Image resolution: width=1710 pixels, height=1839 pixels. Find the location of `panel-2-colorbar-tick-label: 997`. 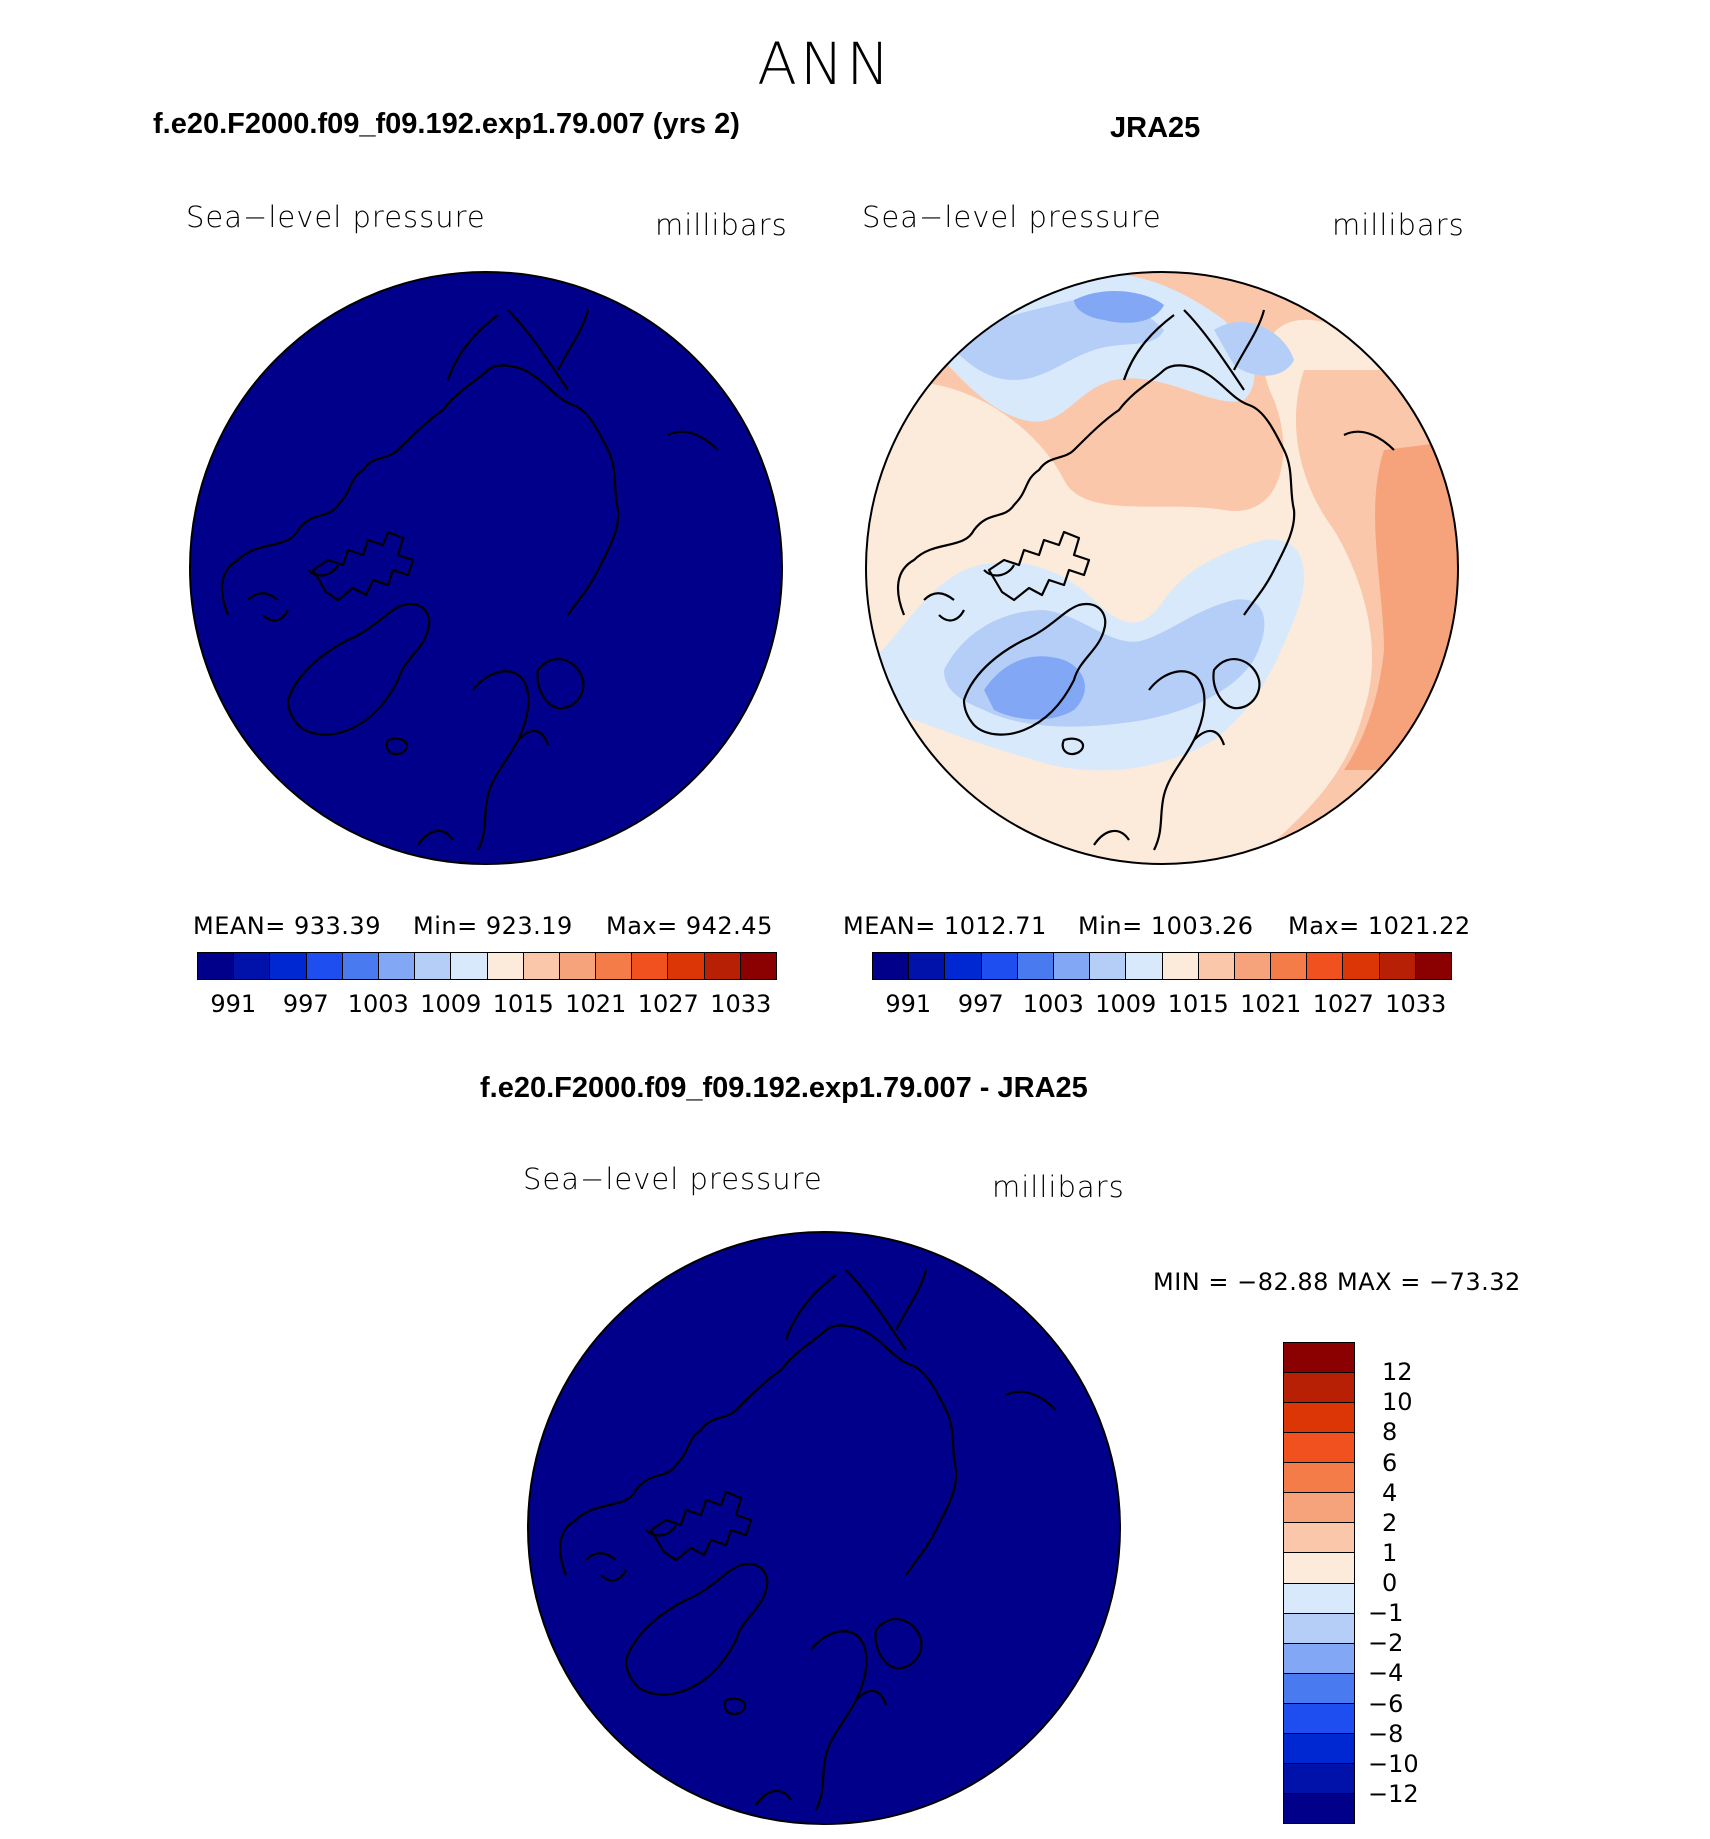

panel-2-colorbar-tick-label: 997 is located at coordinates (980, 1004).